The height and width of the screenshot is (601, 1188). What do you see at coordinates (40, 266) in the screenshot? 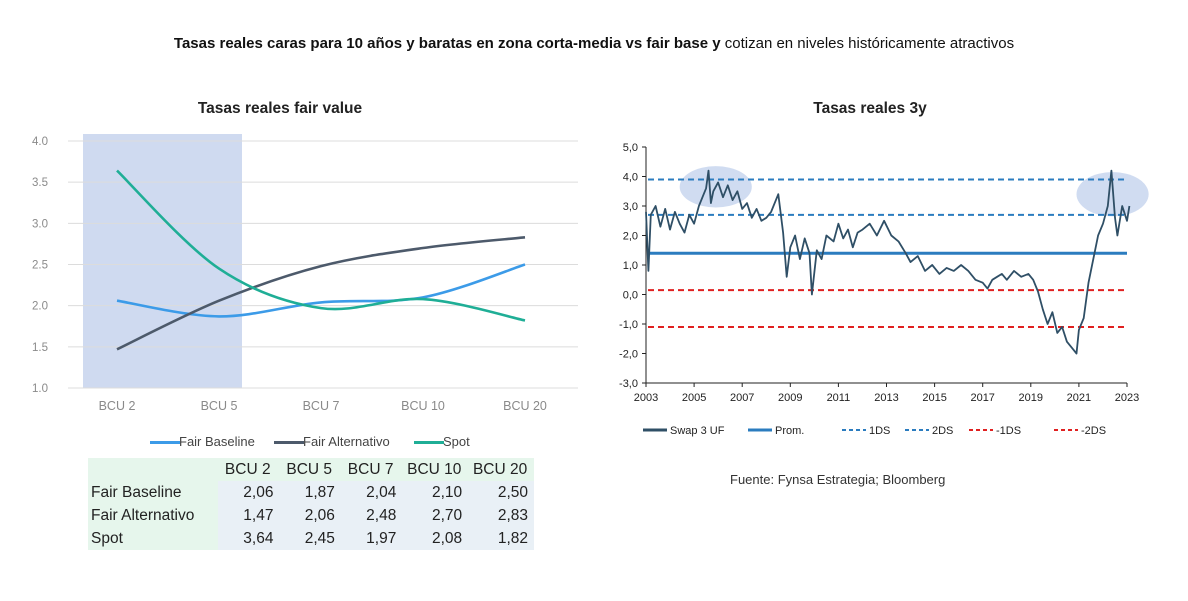
I see `y-tick-label: 2.5` at bounding box center [40, 266].